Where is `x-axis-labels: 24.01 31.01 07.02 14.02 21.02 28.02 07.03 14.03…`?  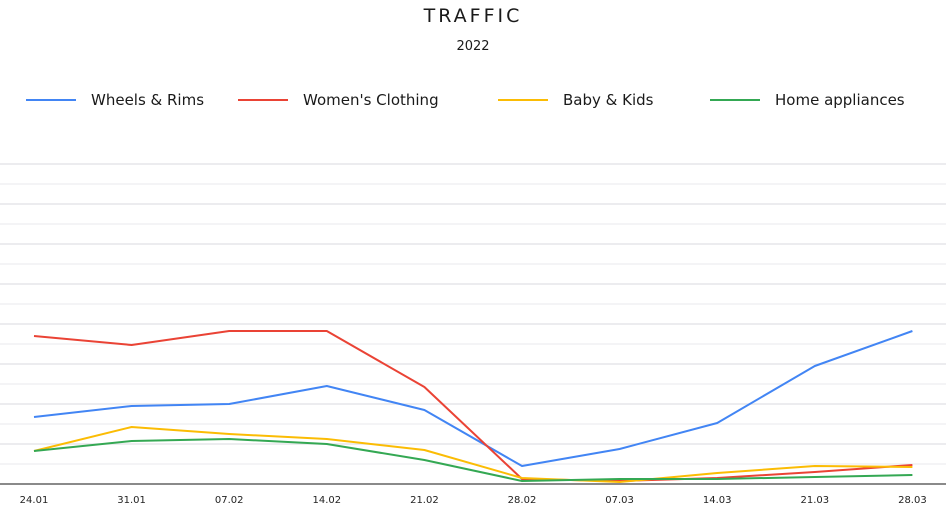
x-axis-labels: 24.01 31.01 07.02 14.02 21.02 28.02 07.03 14.03… is located at coordinates (473, 500).